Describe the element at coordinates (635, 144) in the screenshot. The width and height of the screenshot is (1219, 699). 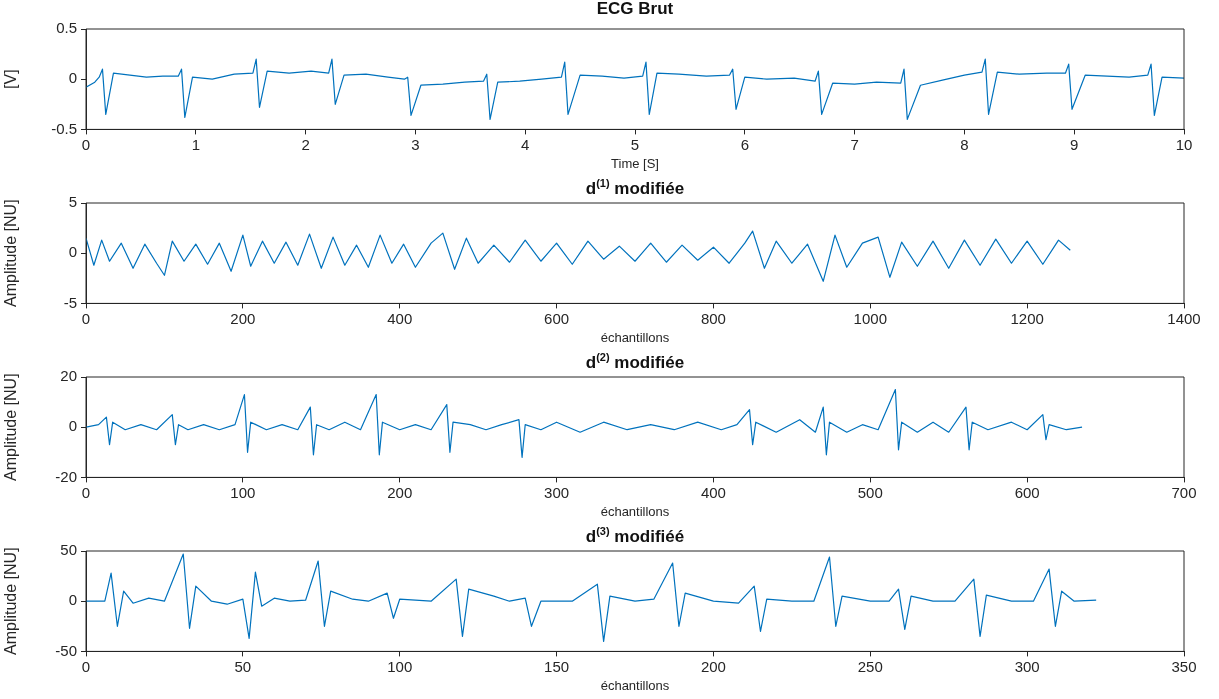
I see `x-tick-label: 5` at that location.